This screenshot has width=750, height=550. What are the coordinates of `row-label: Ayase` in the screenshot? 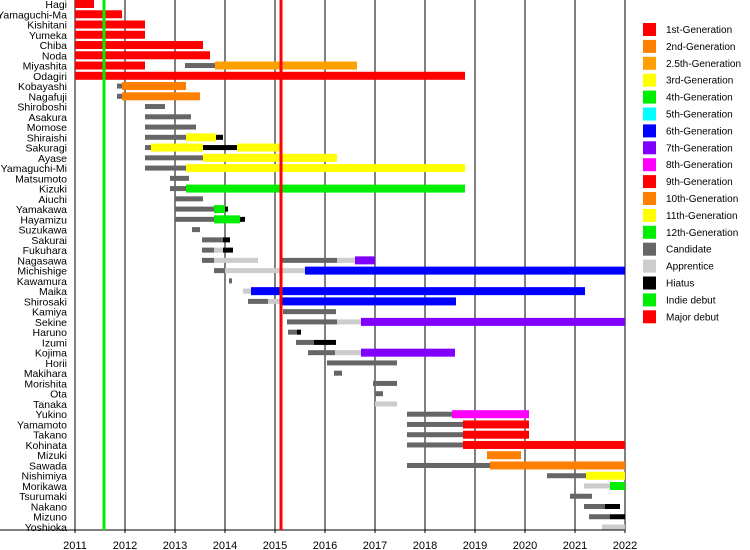 It's located at (52, 159).